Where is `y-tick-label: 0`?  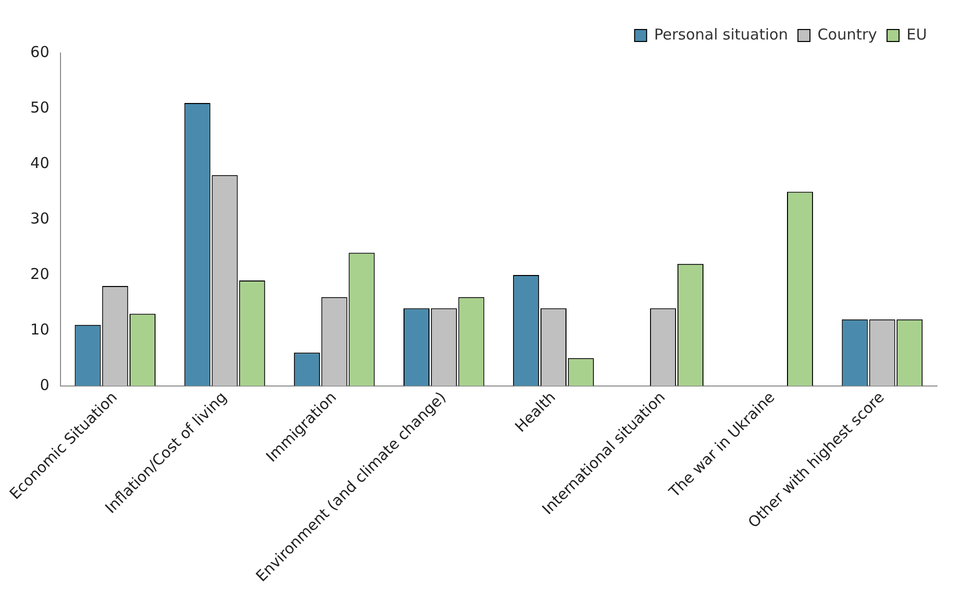
y-tick-label: 0 is located at coordinates (45, 385).